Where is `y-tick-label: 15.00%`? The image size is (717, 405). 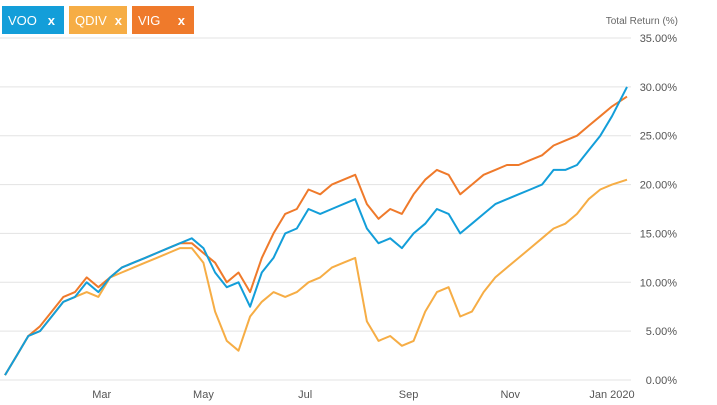
y-tick-label: 15.00% is located at coordinates (659, 234).